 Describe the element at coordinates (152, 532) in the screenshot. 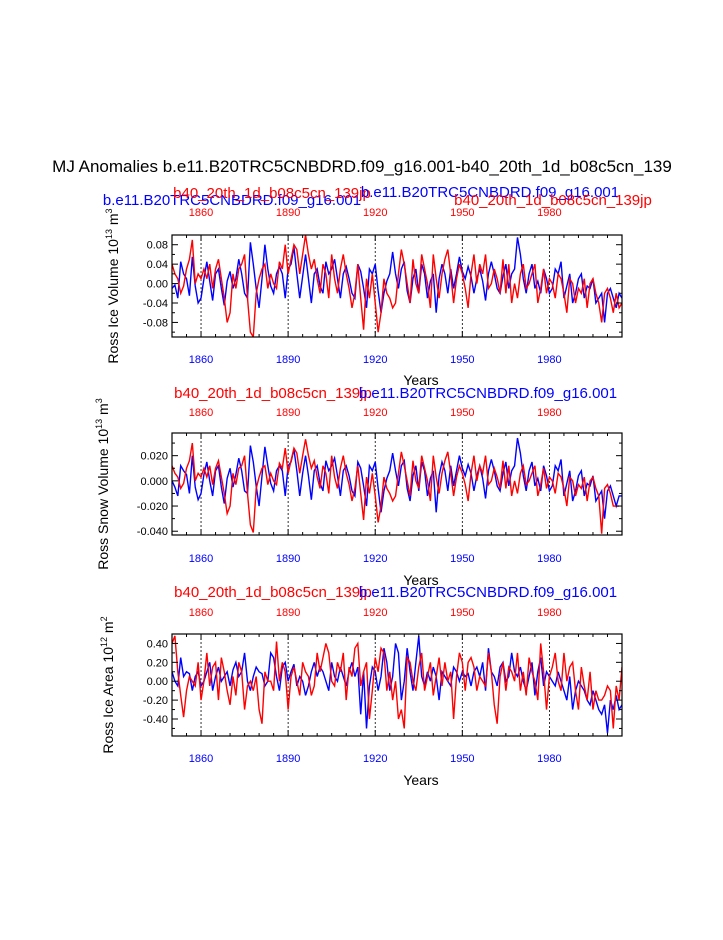

I see `y-tick-label: -0.040` at that location.